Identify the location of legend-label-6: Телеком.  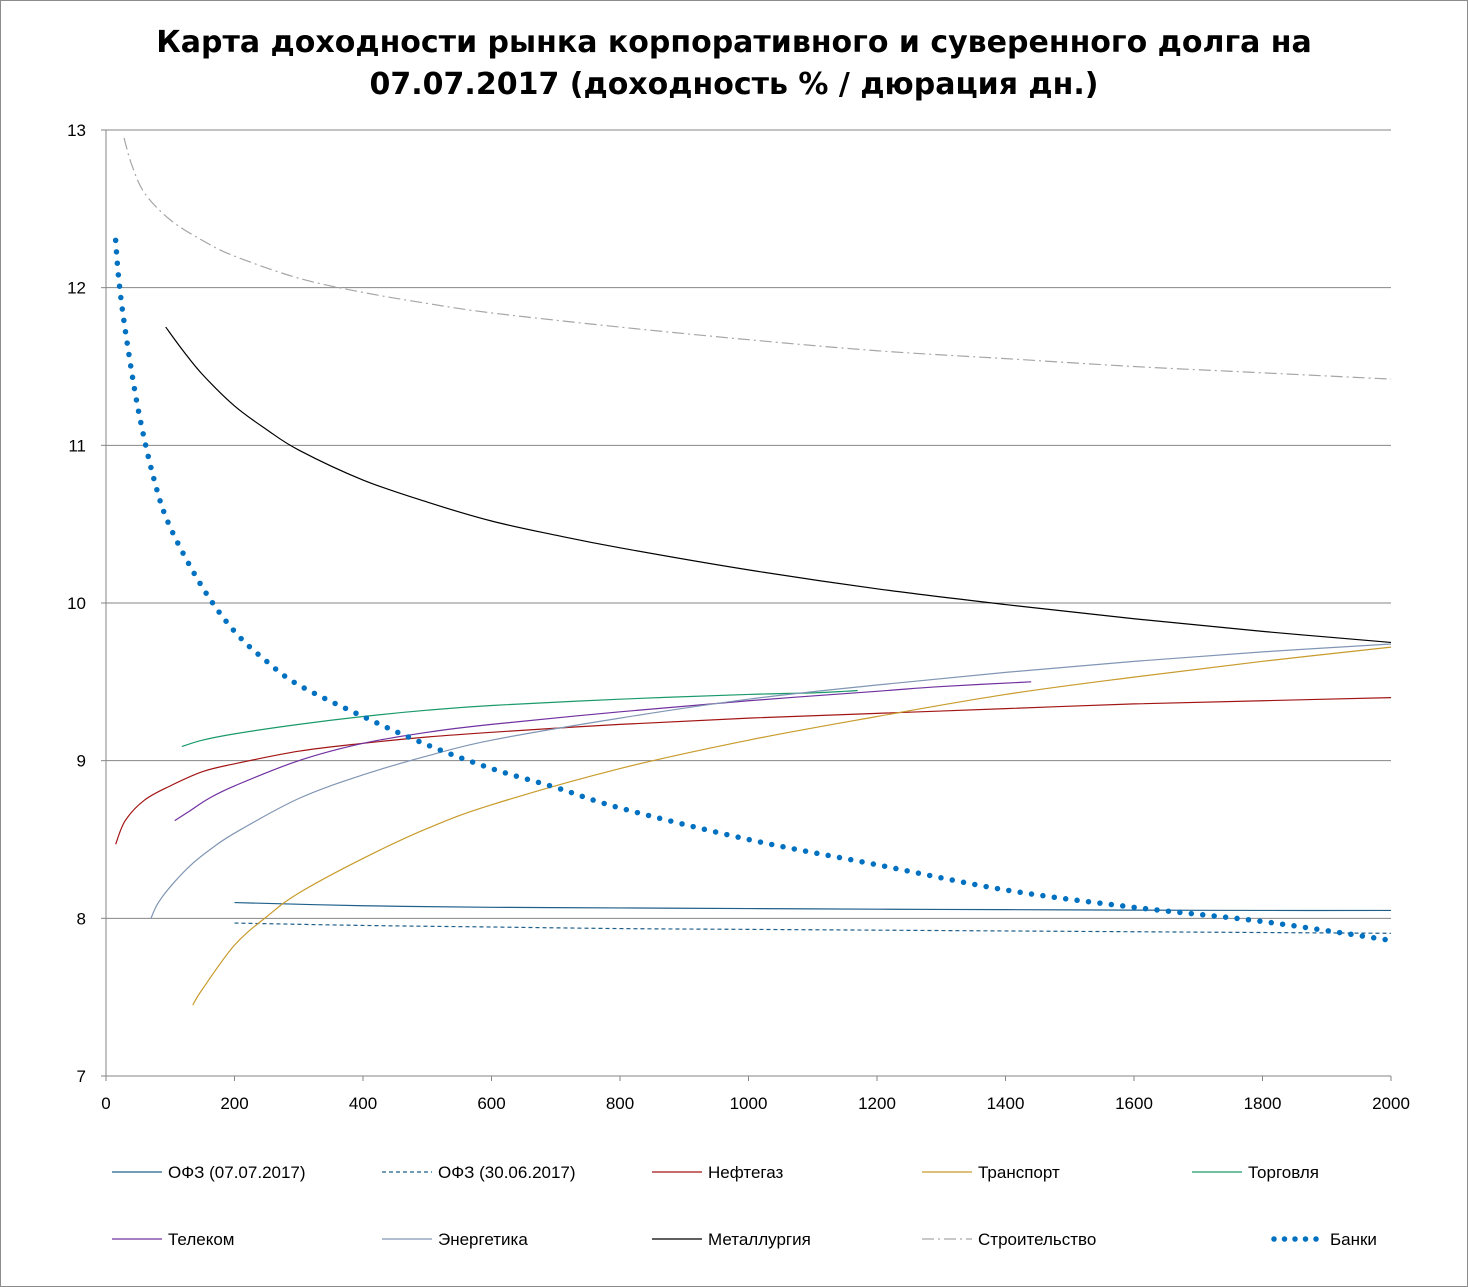
(201, 1239).